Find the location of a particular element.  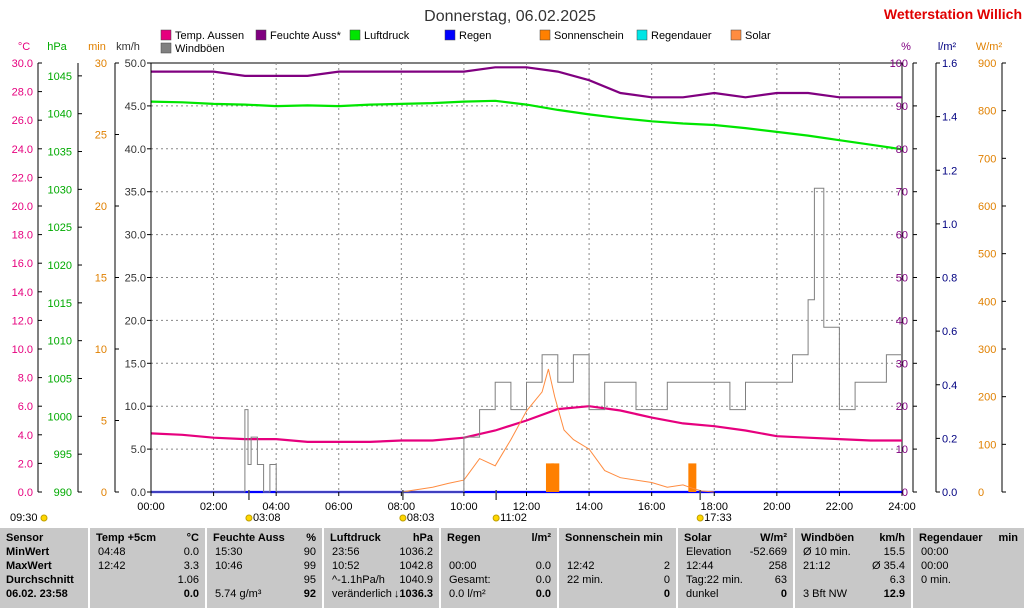

stats-time: 21:12 is located at coordinates (817, 566).